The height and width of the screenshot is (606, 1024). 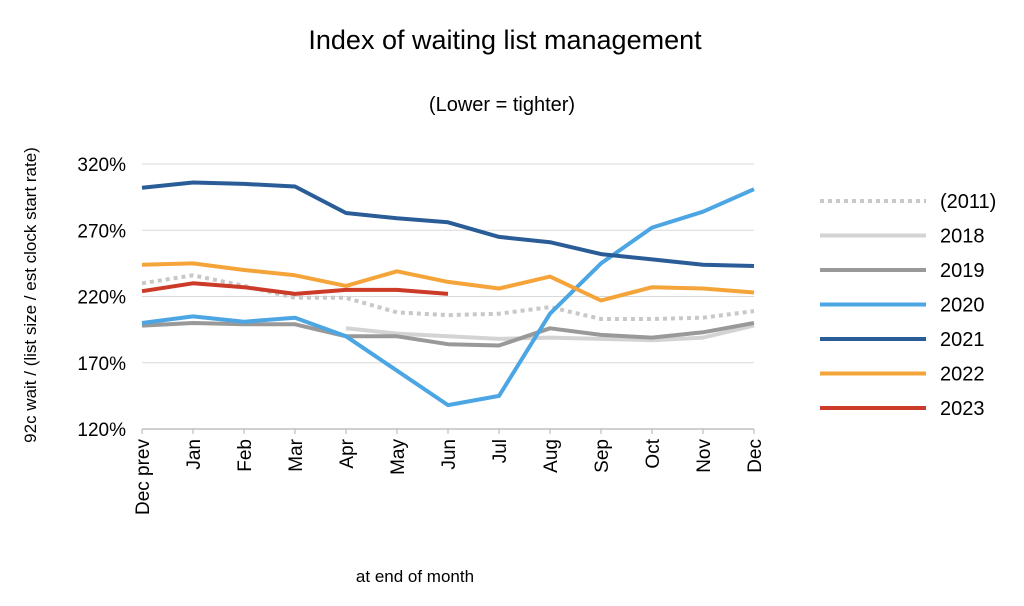 I want to click on x-tick-label: Oct, so click(x=653, y=453).